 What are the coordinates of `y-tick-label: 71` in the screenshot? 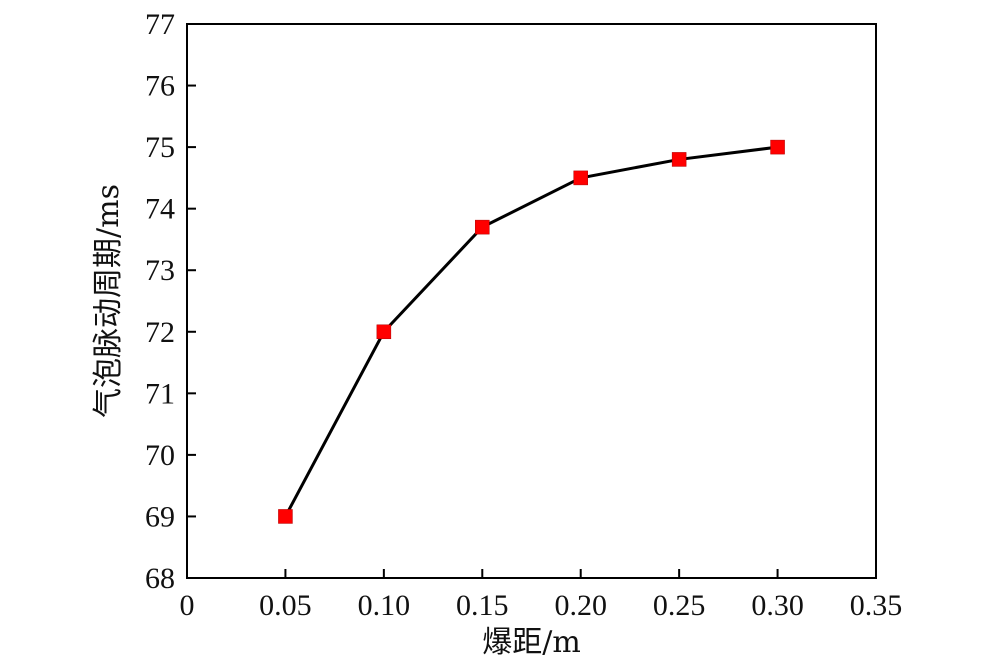 It's located at (160, 393).